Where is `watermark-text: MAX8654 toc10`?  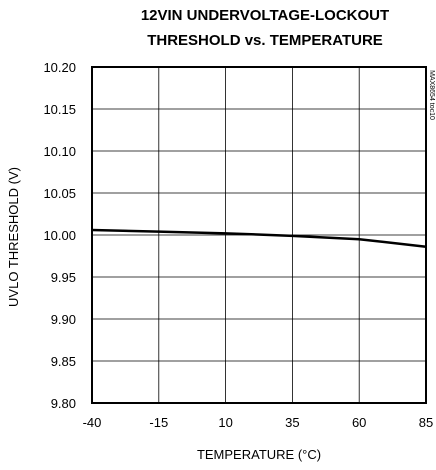 watermark-text: MAX8654 toc10 is located at coordinates (431, 95).